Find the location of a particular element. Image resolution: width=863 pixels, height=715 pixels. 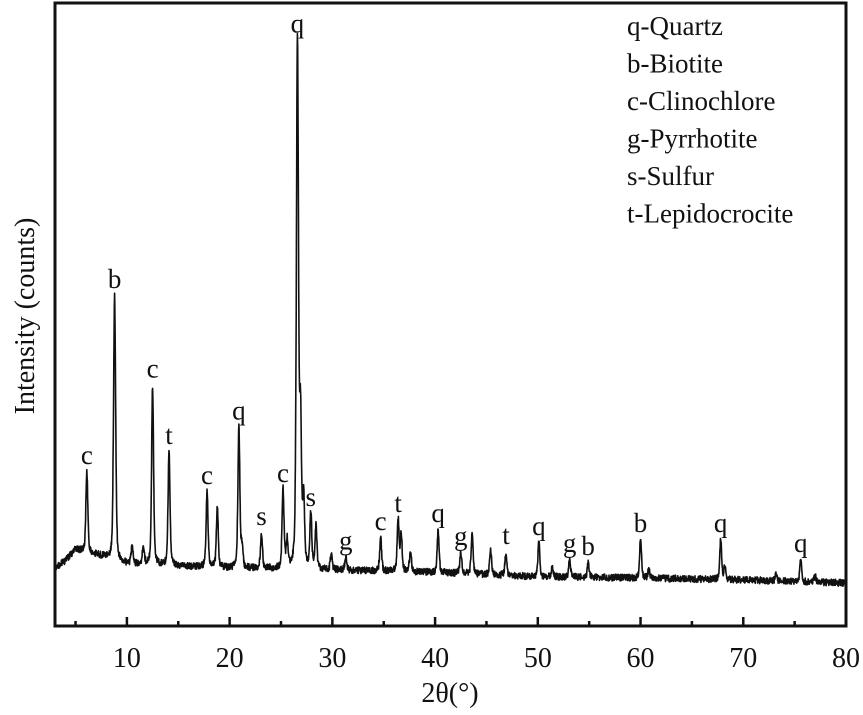

x-tick-label: 70 is located at coordinates (743, 658).